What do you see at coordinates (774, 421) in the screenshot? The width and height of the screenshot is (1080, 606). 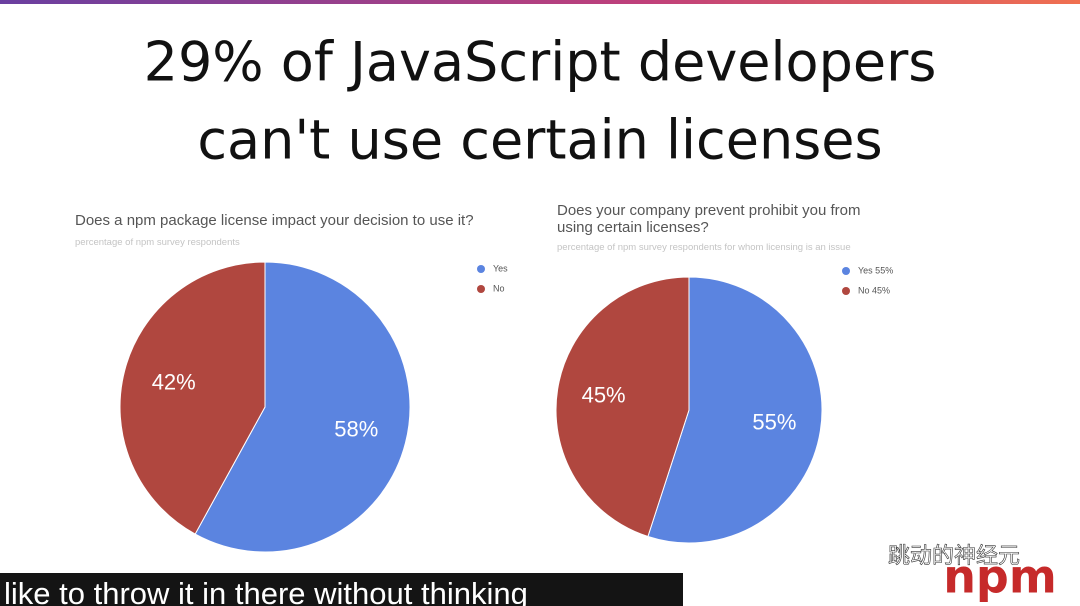 I see `data-label: 55%` at bounding box center [774, 421].